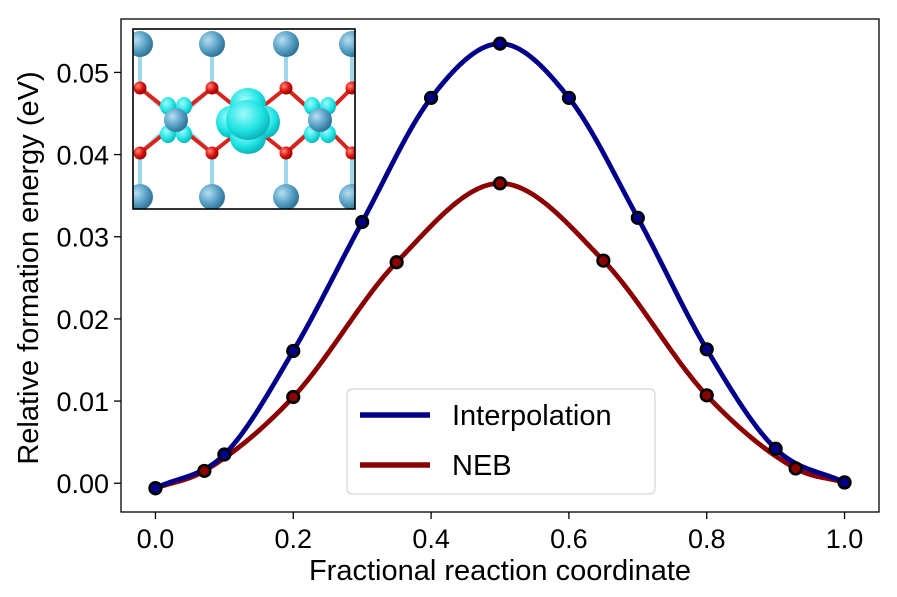 This screenshot has width=897, height=597. Describe the element at coordinates (532, 416) in the screenshot. I see `legend-label-interpolation: Interpolation` at that location.